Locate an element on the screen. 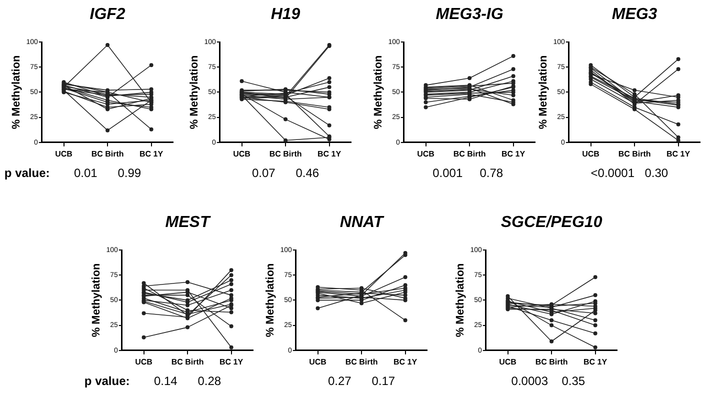  chart-title: IGF2 is located at coordinates (107, 15).